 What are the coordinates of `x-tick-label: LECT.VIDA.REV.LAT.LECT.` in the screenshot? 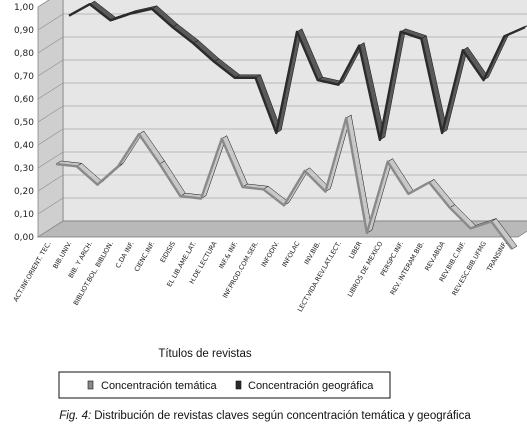 It's located at (319, 276).